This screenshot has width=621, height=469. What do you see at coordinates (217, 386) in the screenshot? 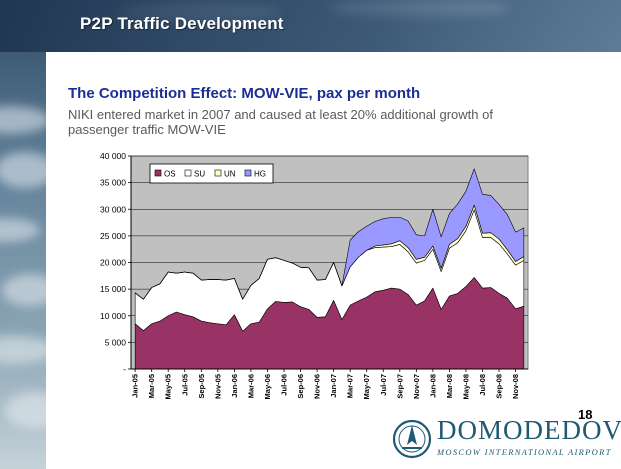
I see `x-tick-label: Nov-05` at bounding box center [217, 386].